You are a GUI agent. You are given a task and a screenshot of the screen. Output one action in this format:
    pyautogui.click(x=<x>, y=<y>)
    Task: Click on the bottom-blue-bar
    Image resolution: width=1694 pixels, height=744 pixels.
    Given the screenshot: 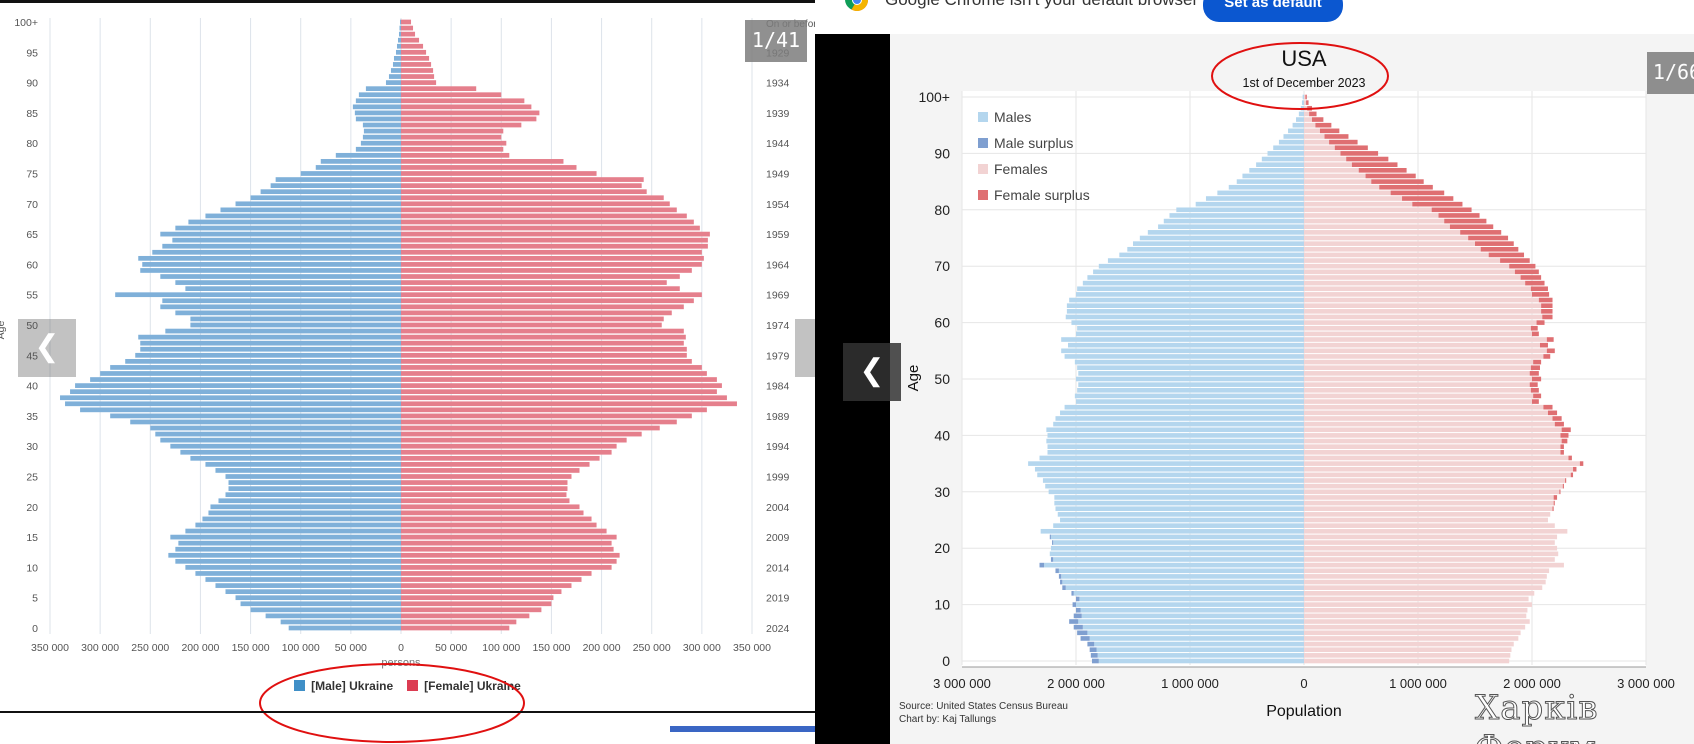 What is the action you would take?
    pyautogui.click(x=742, y=729)
    